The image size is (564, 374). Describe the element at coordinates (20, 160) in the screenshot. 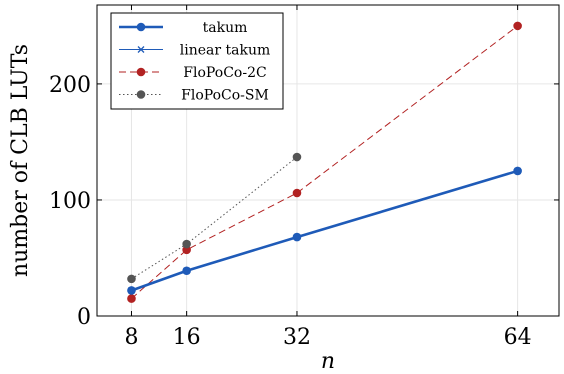

I see `y-axis-title: number of CLB LUTs` at that location.